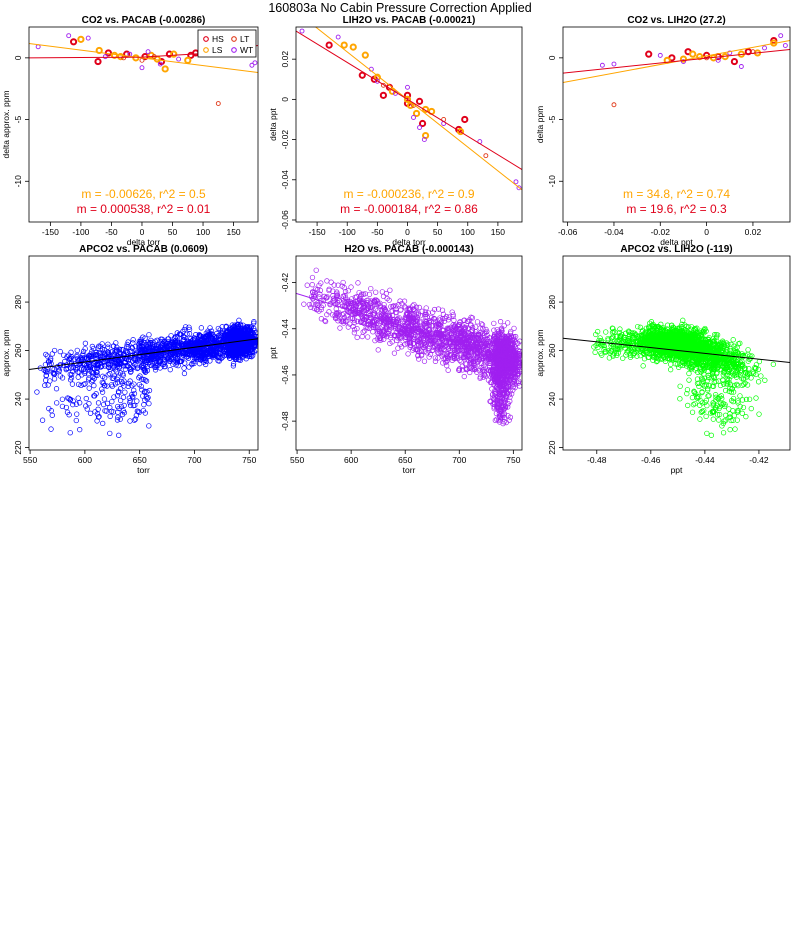 The image size is (800, 950). Describe the element at coordinates (418, 109) in the screenshot. I see `fit-line` at that location.